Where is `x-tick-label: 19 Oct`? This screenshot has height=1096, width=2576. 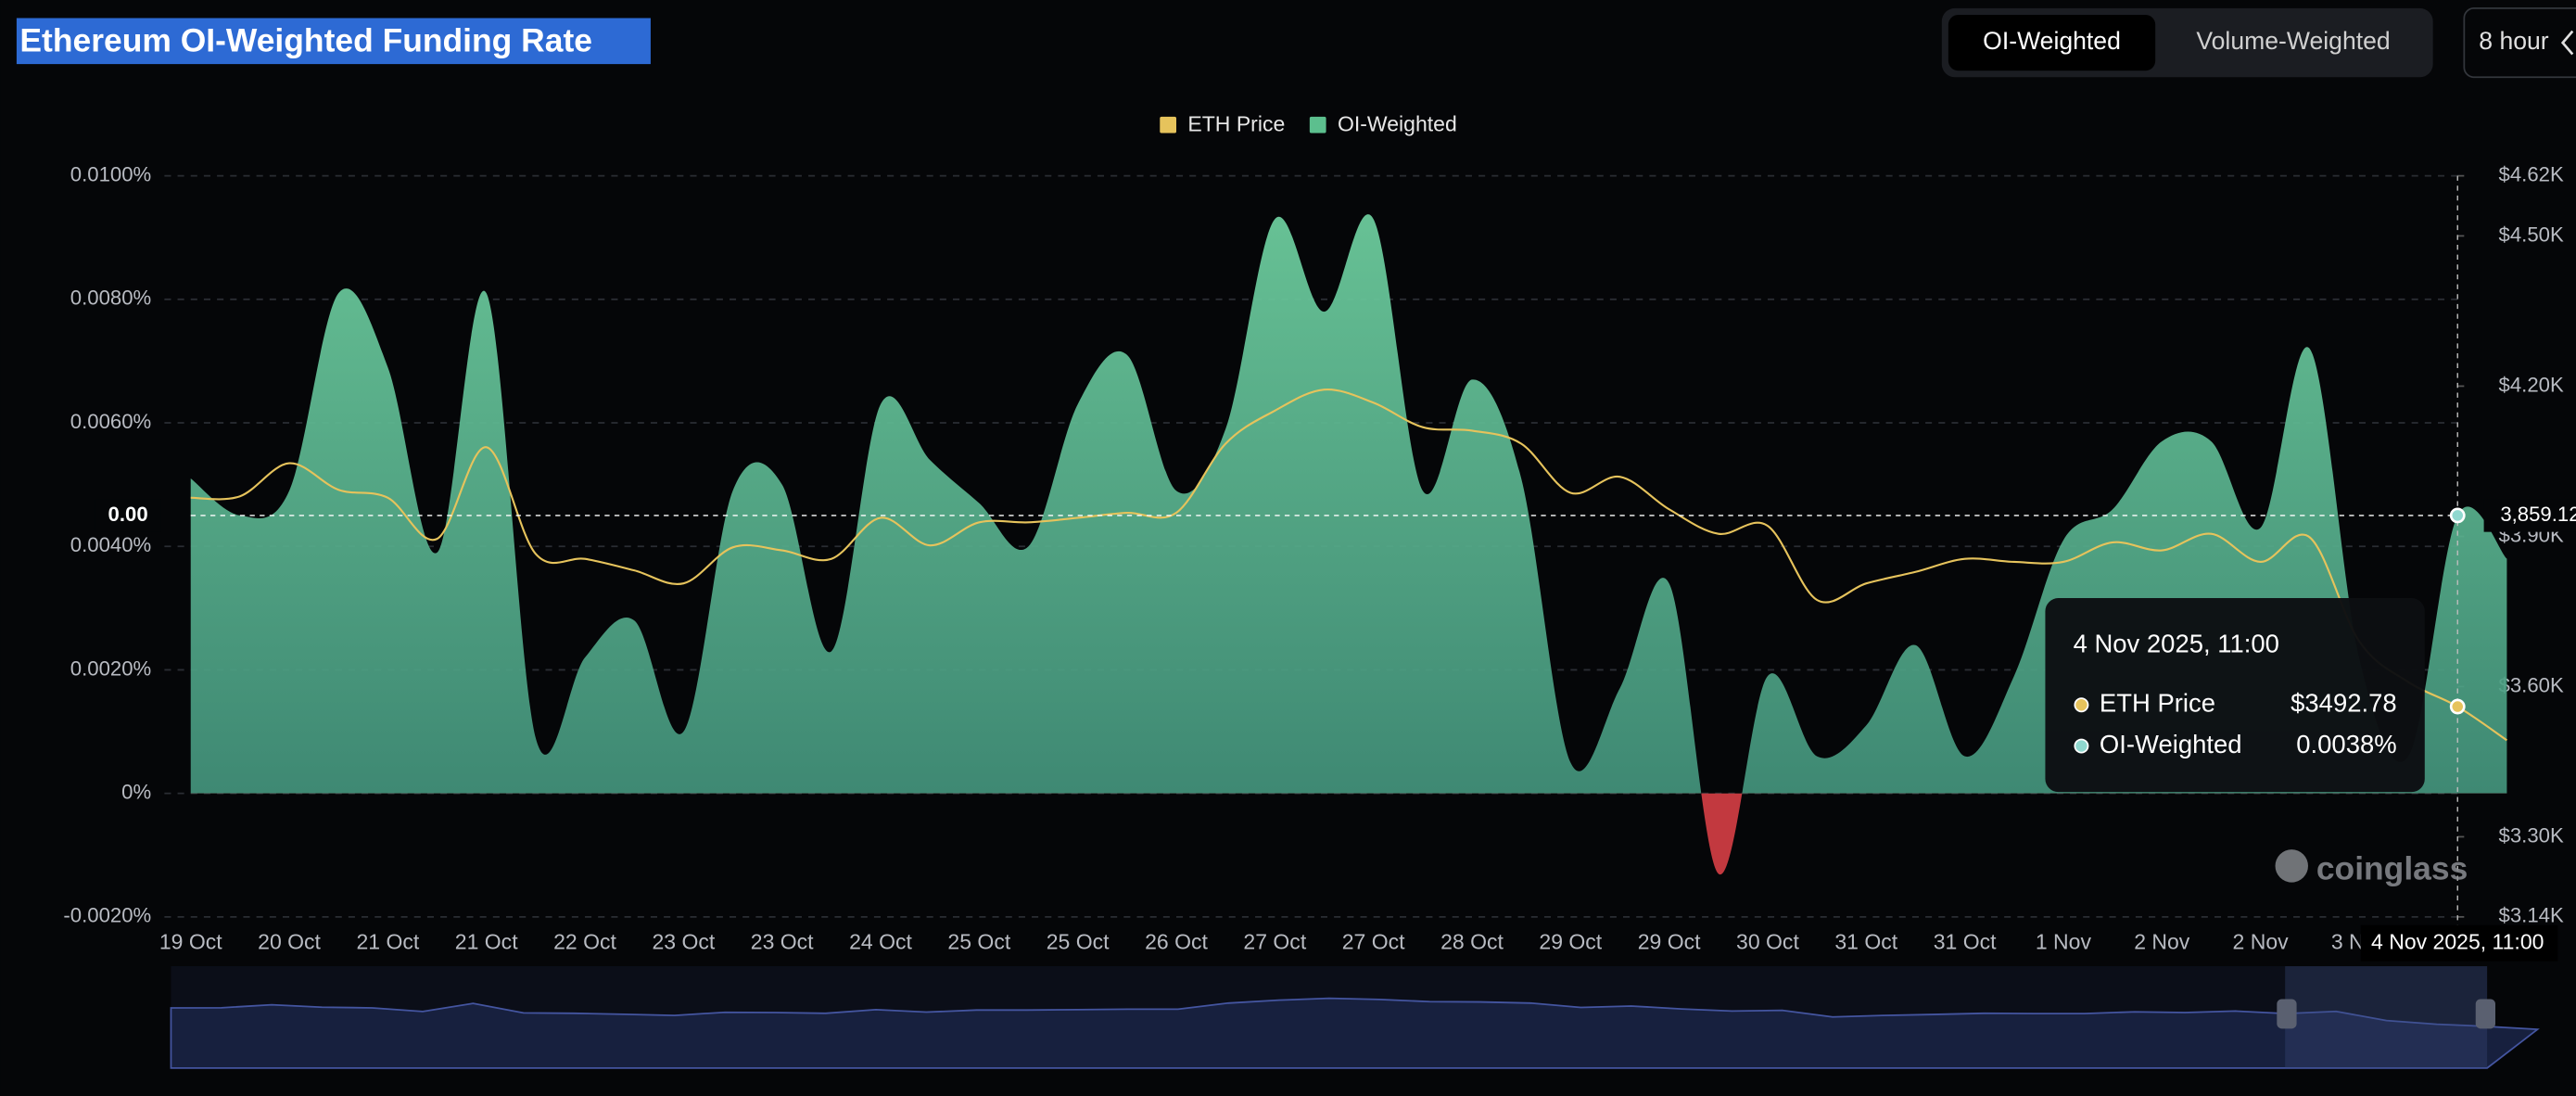 x-tick-label: 19 Oct is located at coordinates (190, 941).